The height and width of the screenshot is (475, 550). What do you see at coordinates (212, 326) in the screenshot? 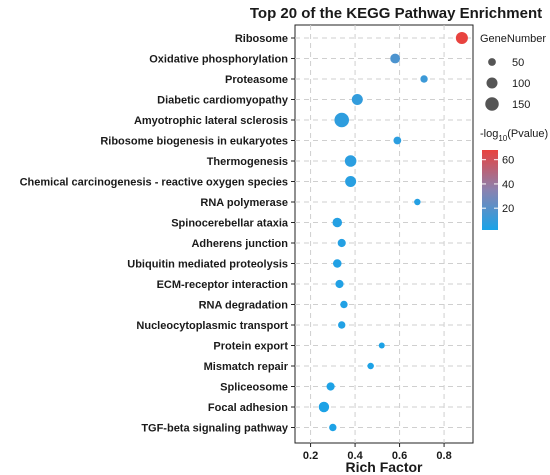
I see `y-tick-label: Nucleocytoplasmic transport` at bounding box center [212, 326].